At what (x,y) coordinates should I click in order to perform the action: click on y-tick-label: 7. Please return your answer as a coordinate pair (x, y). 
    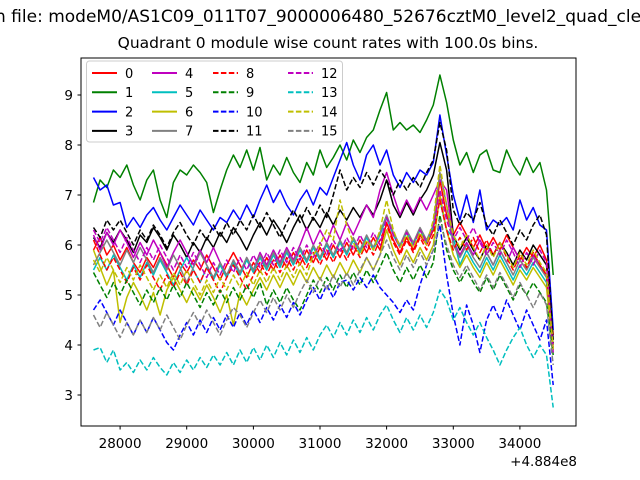
    Looking at the image, I should click on (68, 196).